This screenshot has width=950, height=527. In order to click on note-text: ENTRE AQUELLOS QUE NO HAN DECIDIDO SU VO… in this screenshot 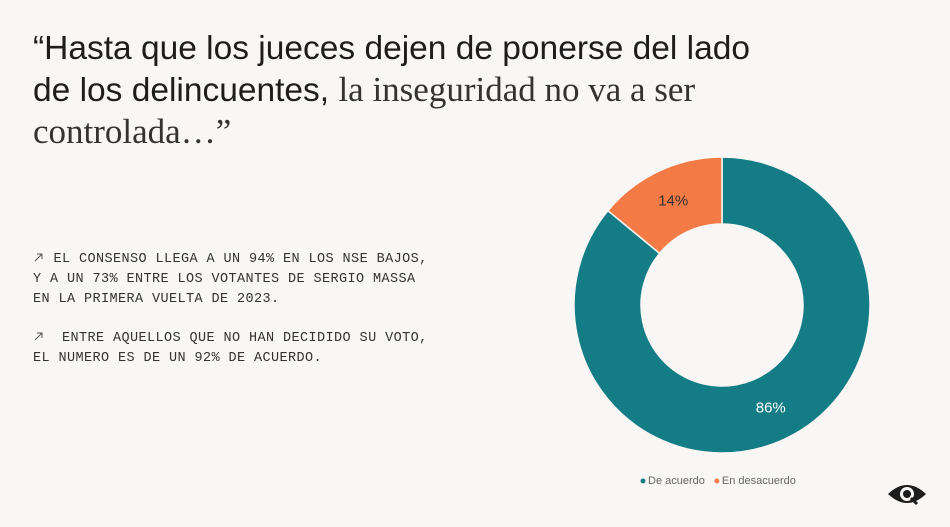, I will do `click(245, 338)`.